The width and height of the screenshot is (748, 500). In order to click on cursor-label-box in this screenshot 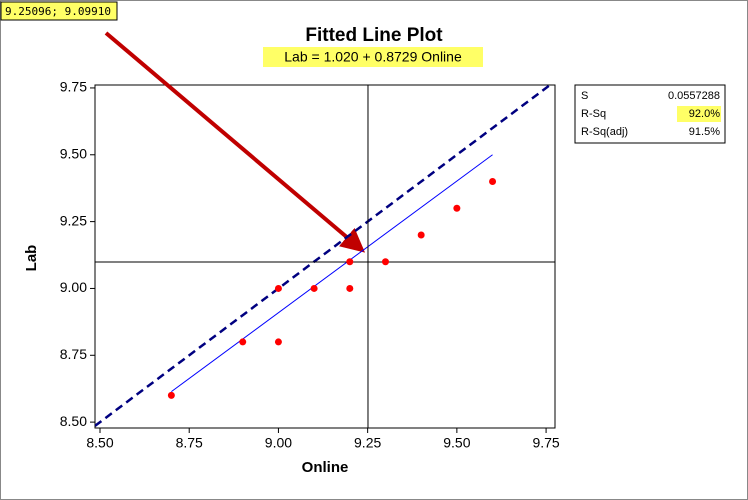, I will do `click(59, 11)`.